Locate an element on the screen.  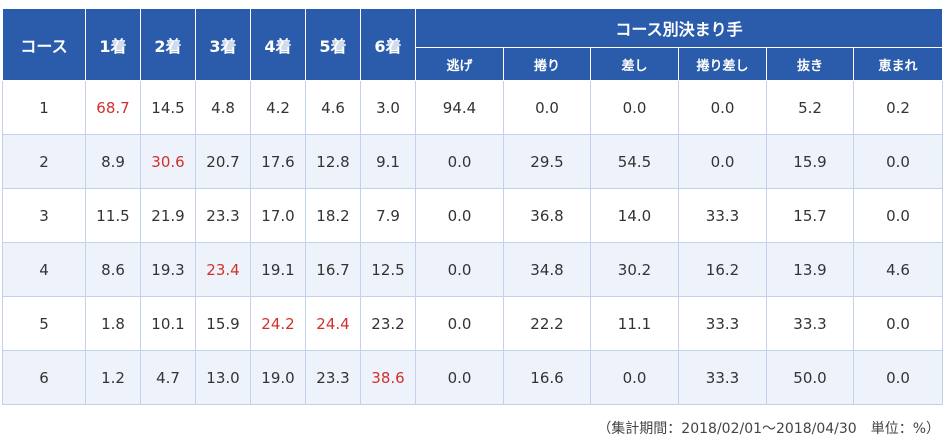
table-cell: 23.2 is located at coordinates (388, 323).